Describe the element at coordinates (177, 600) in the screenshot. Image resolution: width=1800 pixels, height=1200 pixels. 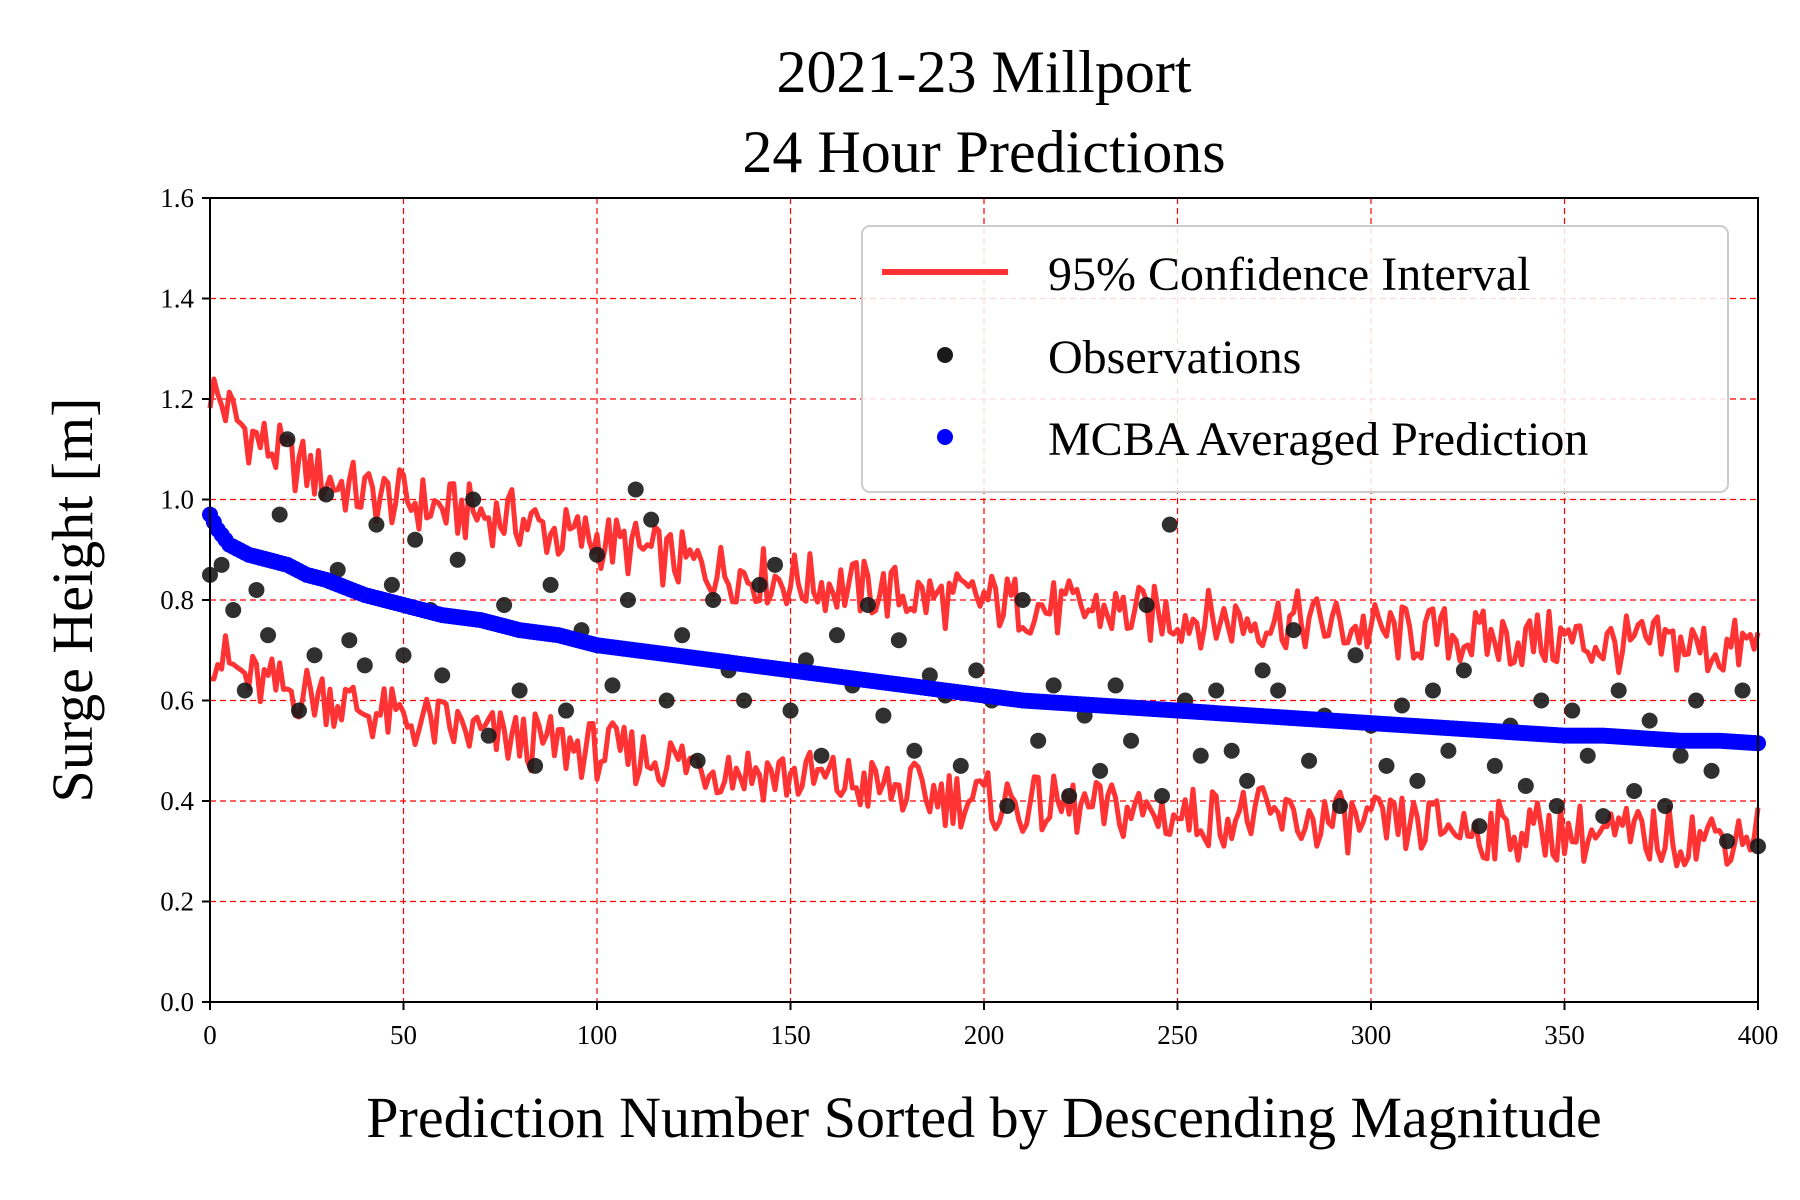
I see `y-tick-label-4: 0.8` at that location.